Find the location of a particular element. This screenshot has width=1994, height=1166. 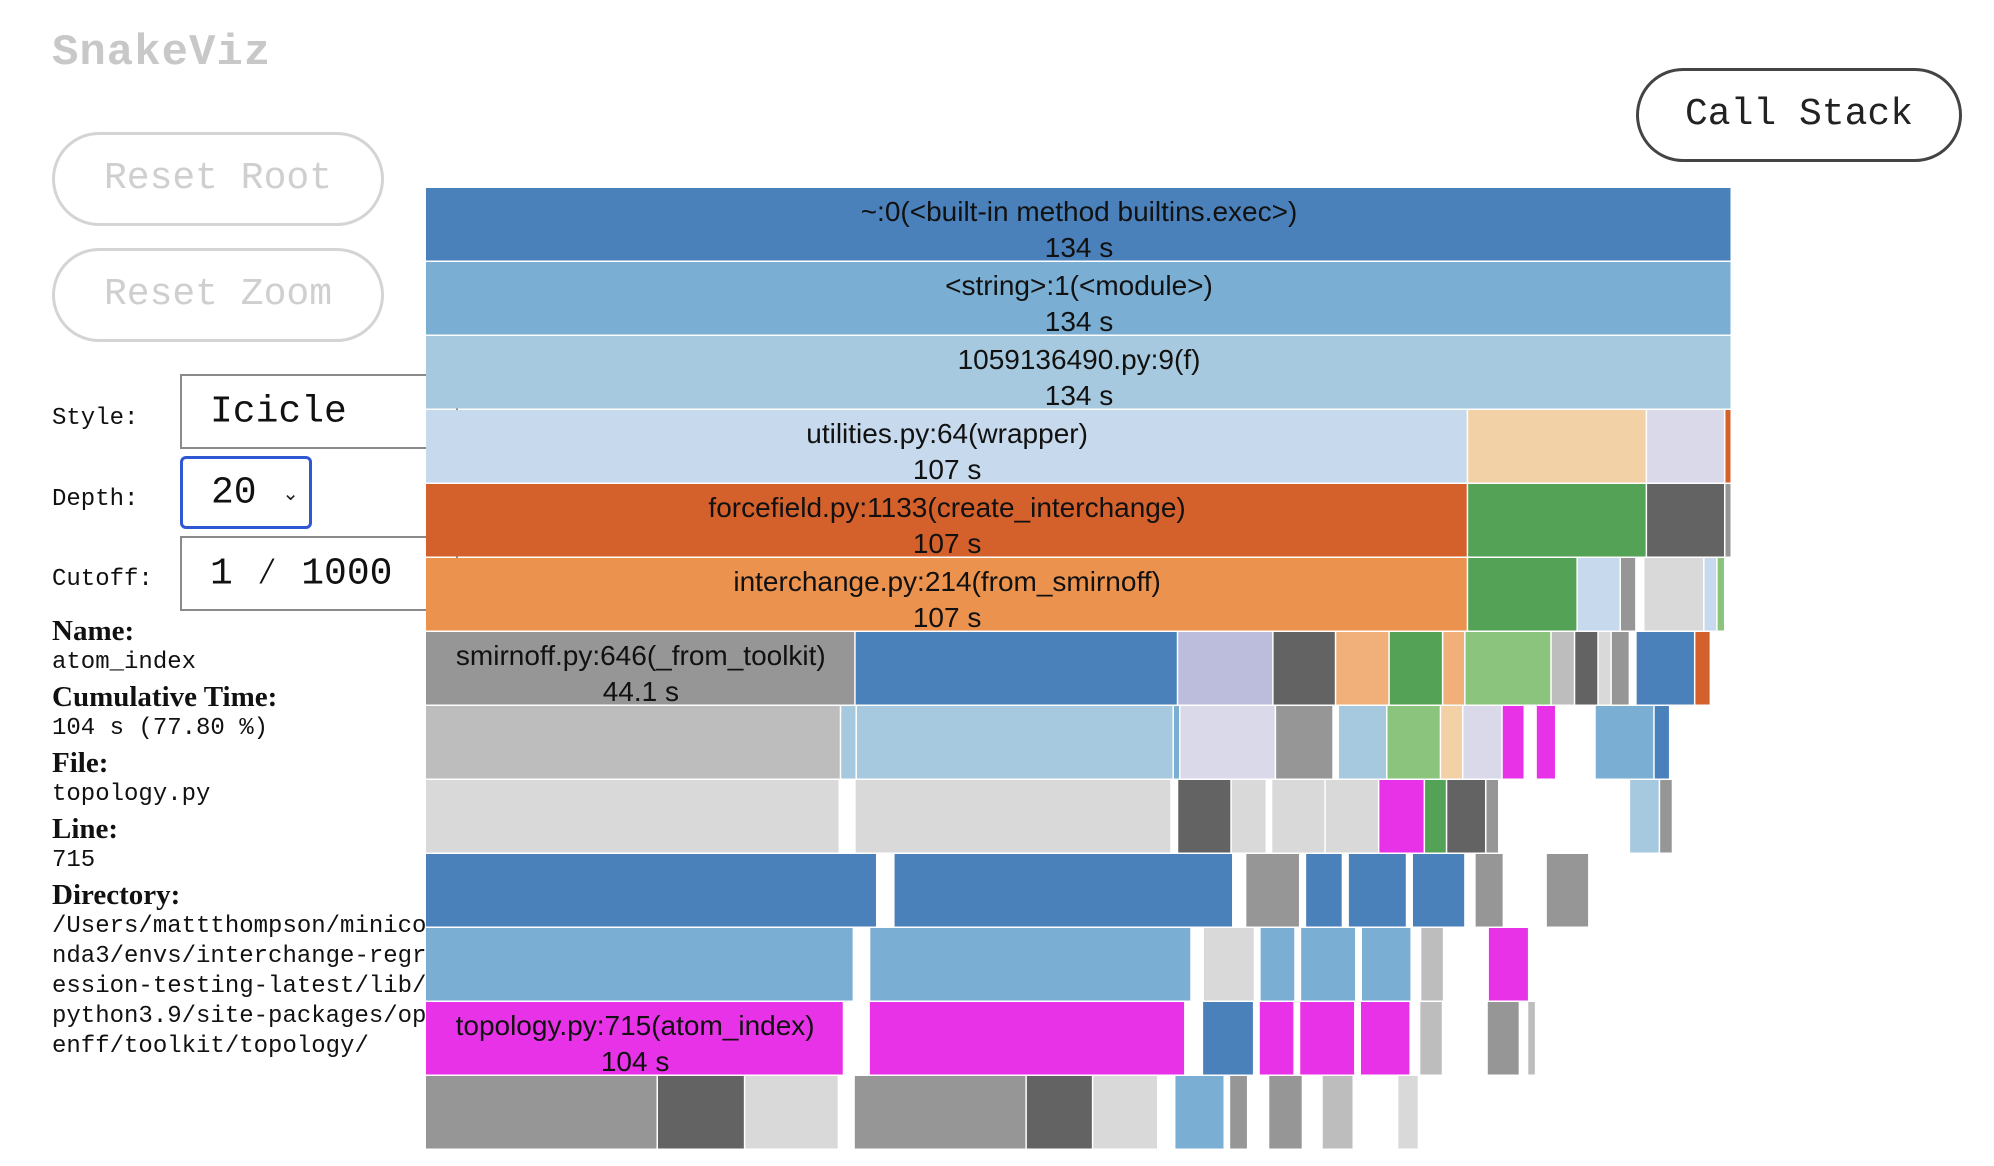

reset-zoom-button: Reset Zoom is located at coordinates (218, 295).